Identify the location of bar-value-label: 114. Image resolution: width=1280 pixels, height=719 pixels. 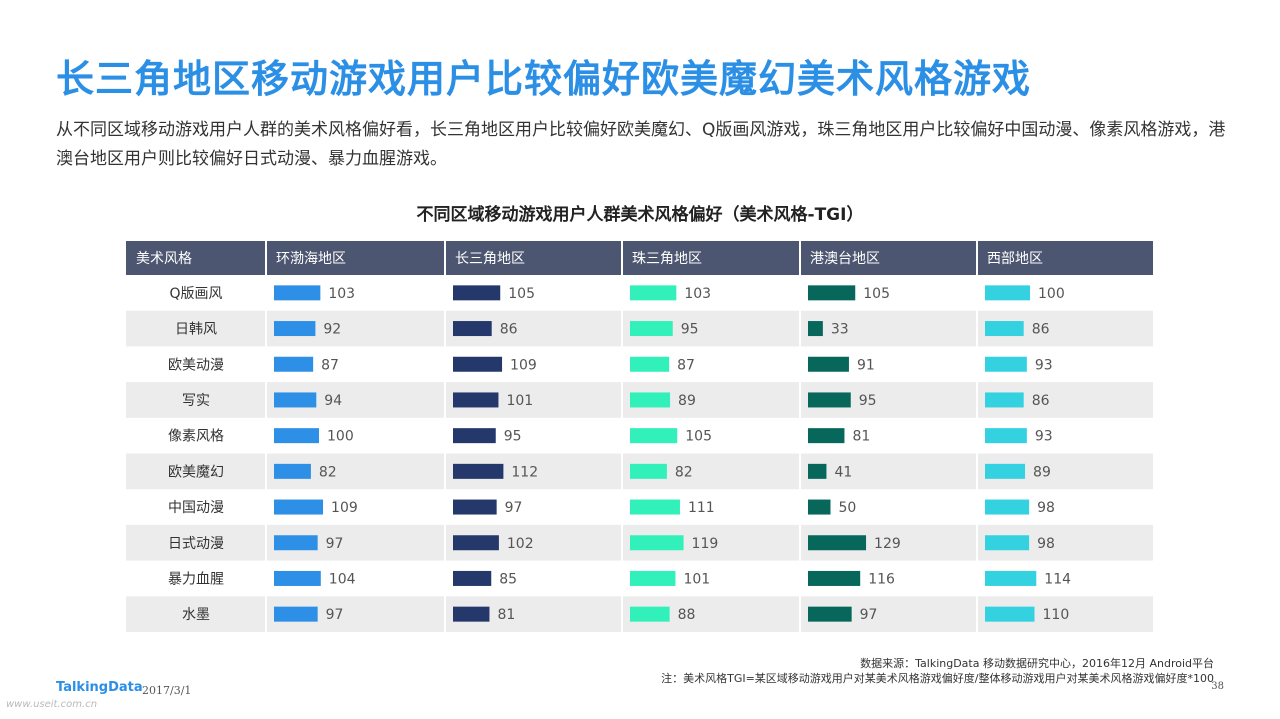
(1057, 579).